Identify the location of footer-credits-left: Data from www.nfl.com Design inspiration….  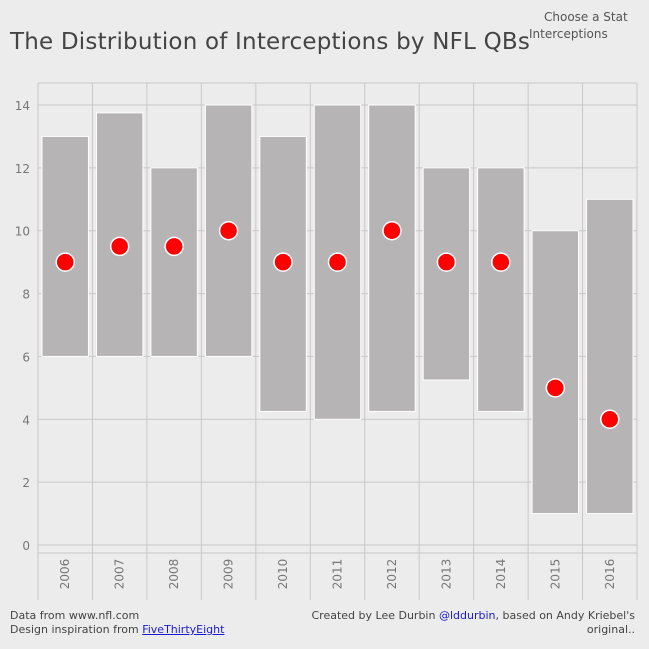
(117, 623).